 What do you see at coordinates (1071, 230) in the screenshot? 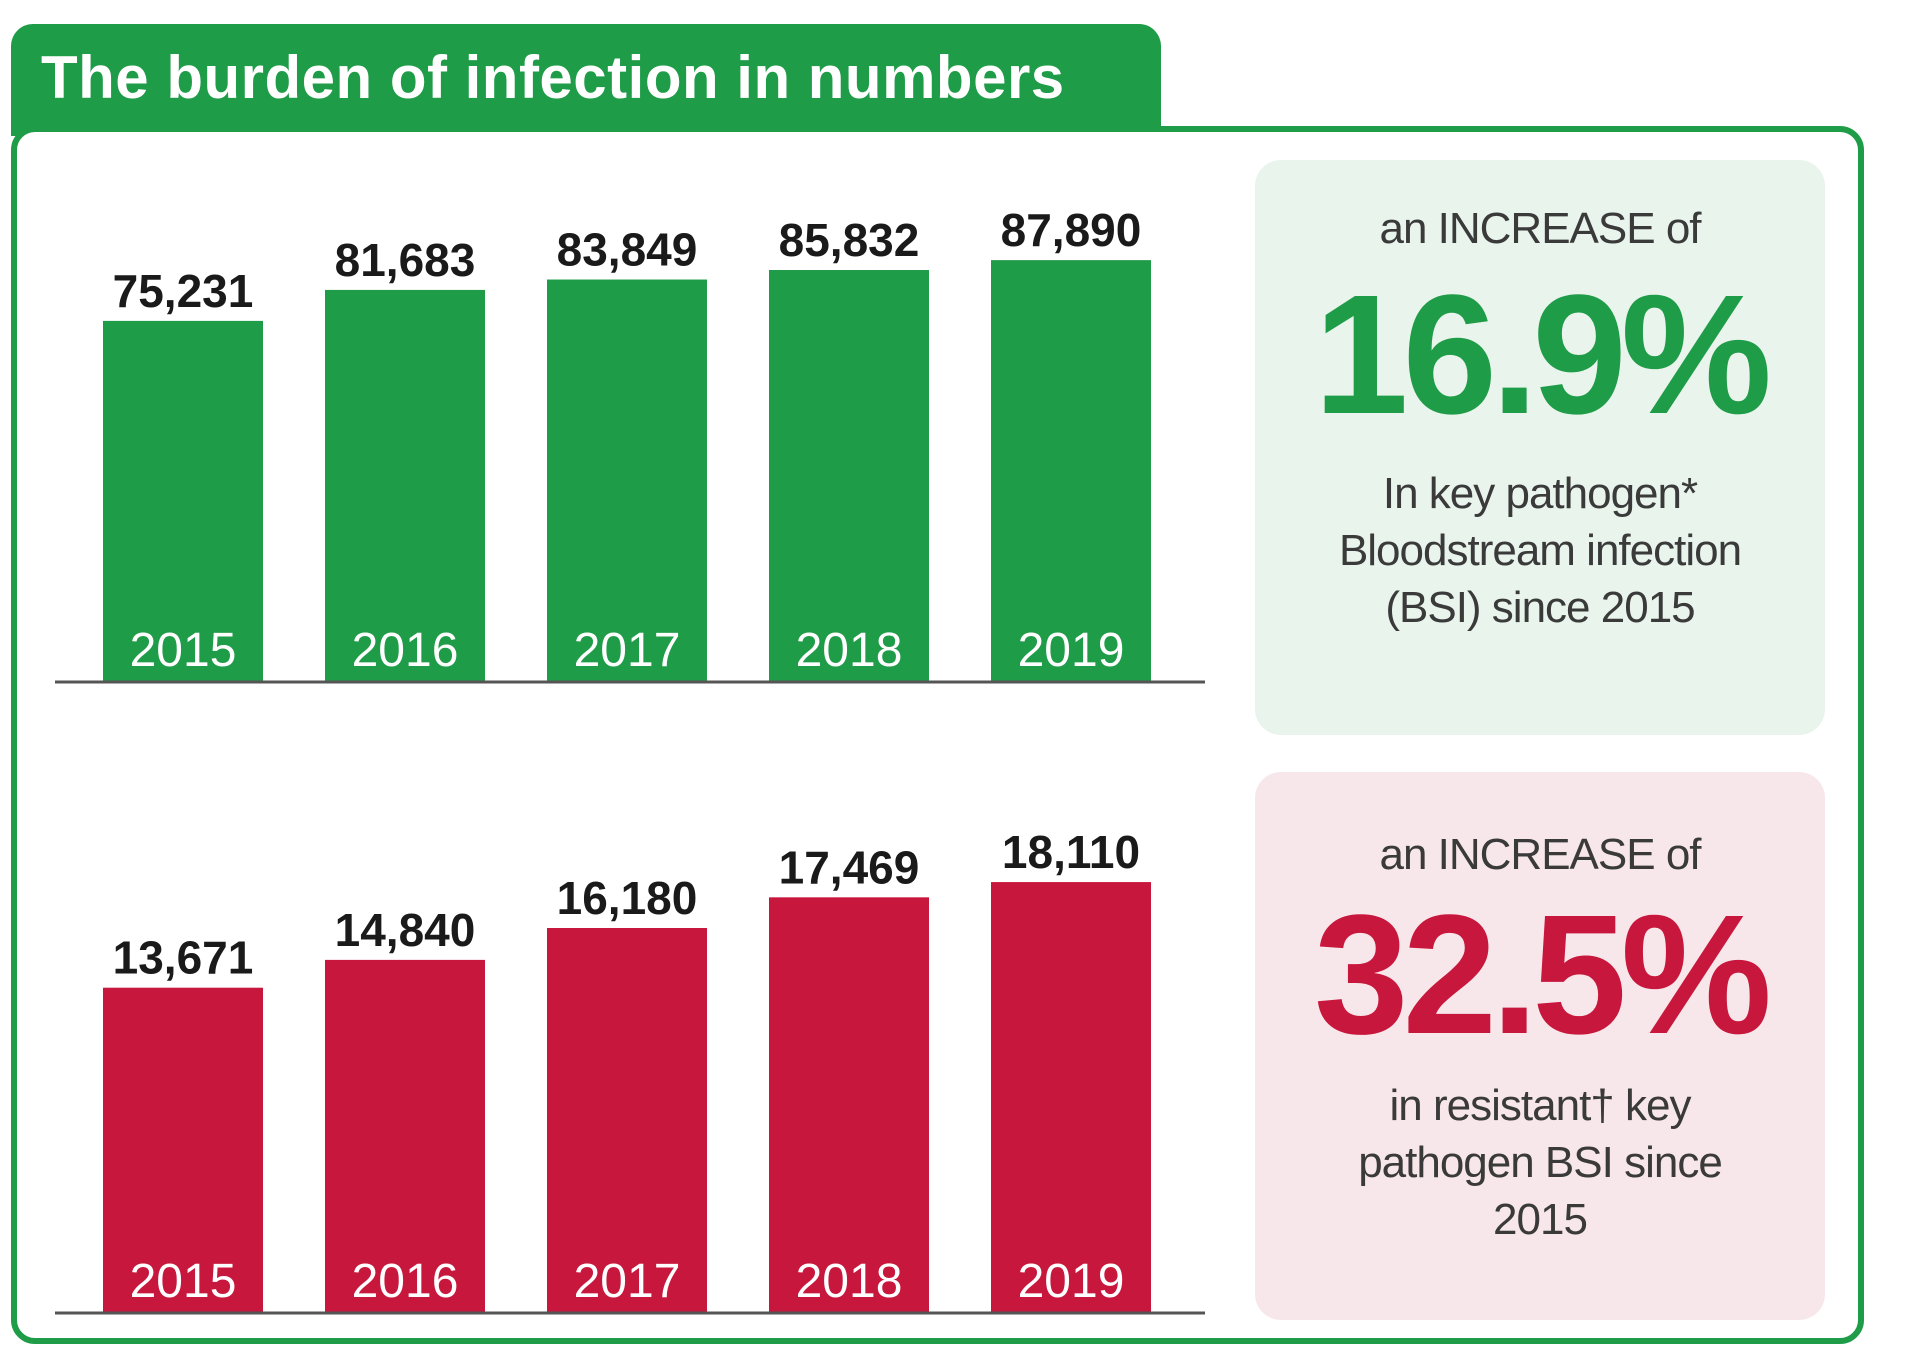
I see `bar-value-label: 87,890` at bounding box center [1071, 230].